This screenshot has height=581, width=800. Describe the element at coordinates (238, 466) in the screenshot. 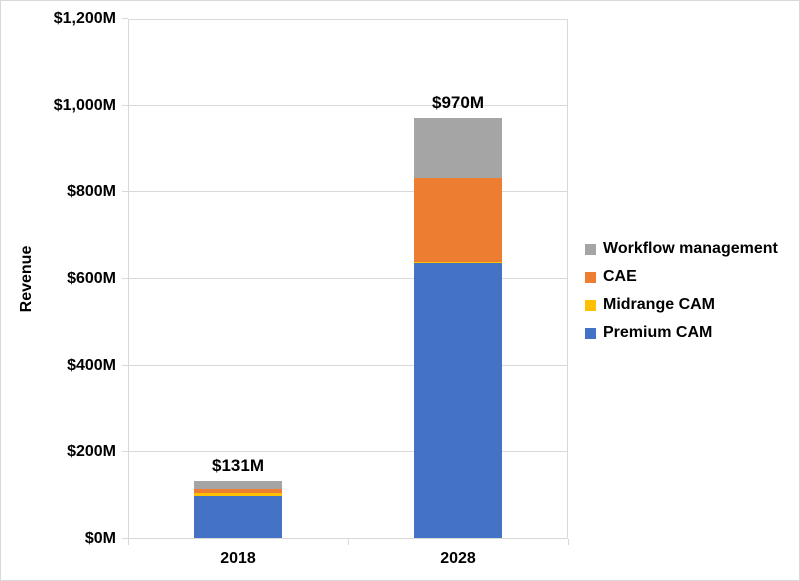

I see `bar-total-label-2018: $131M` at that location.